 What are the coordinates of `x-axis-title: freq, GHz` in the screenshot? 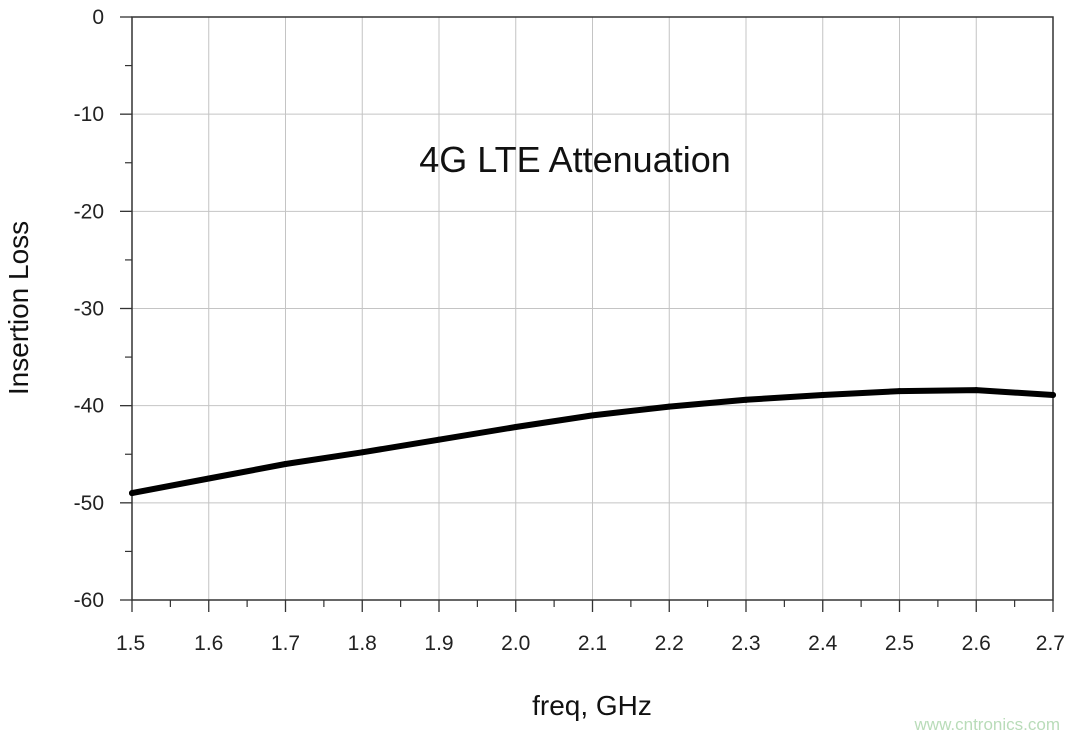 It's located at (592, 705).